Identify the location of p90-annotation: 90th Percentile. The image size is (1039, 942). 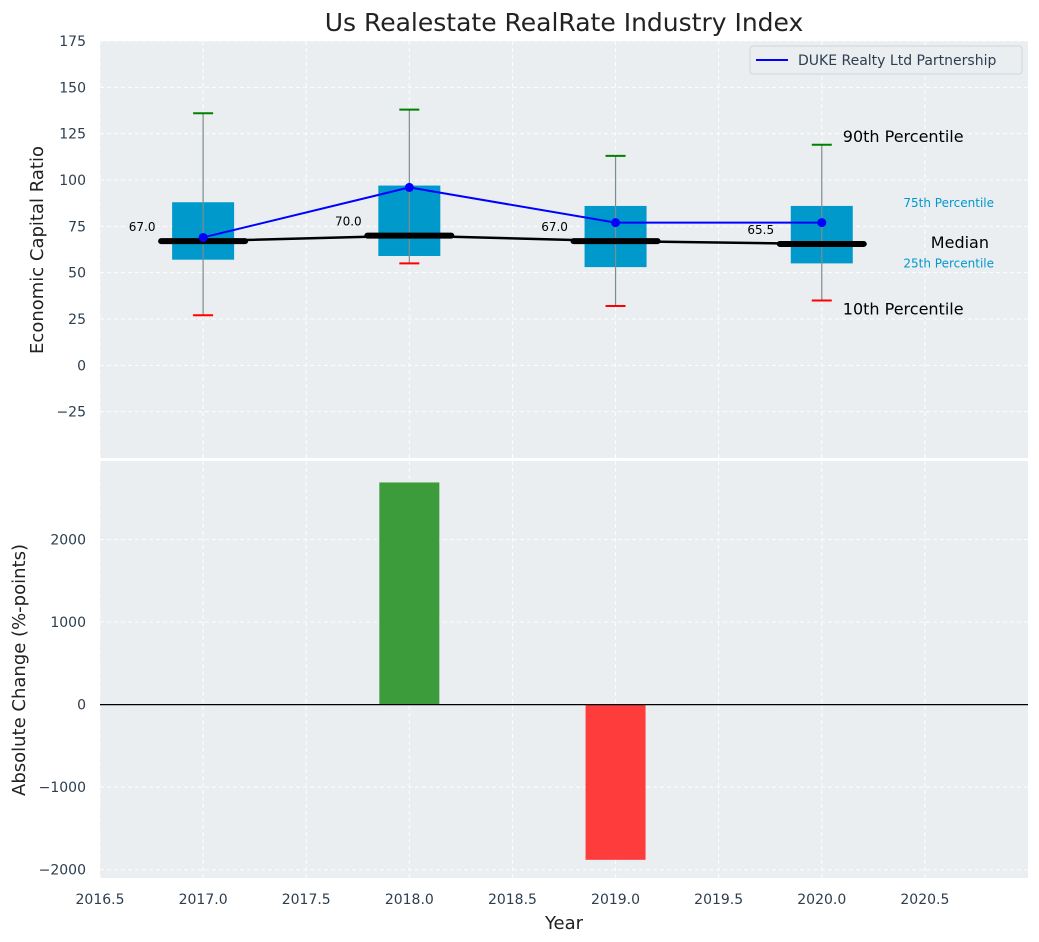
(903, 136).